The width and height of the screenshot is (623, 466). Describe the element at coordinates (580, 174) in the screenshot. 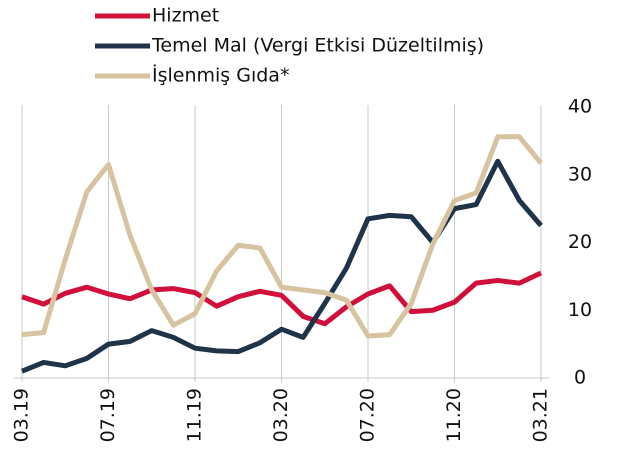

I see `y-tick-label: 30` at that location.